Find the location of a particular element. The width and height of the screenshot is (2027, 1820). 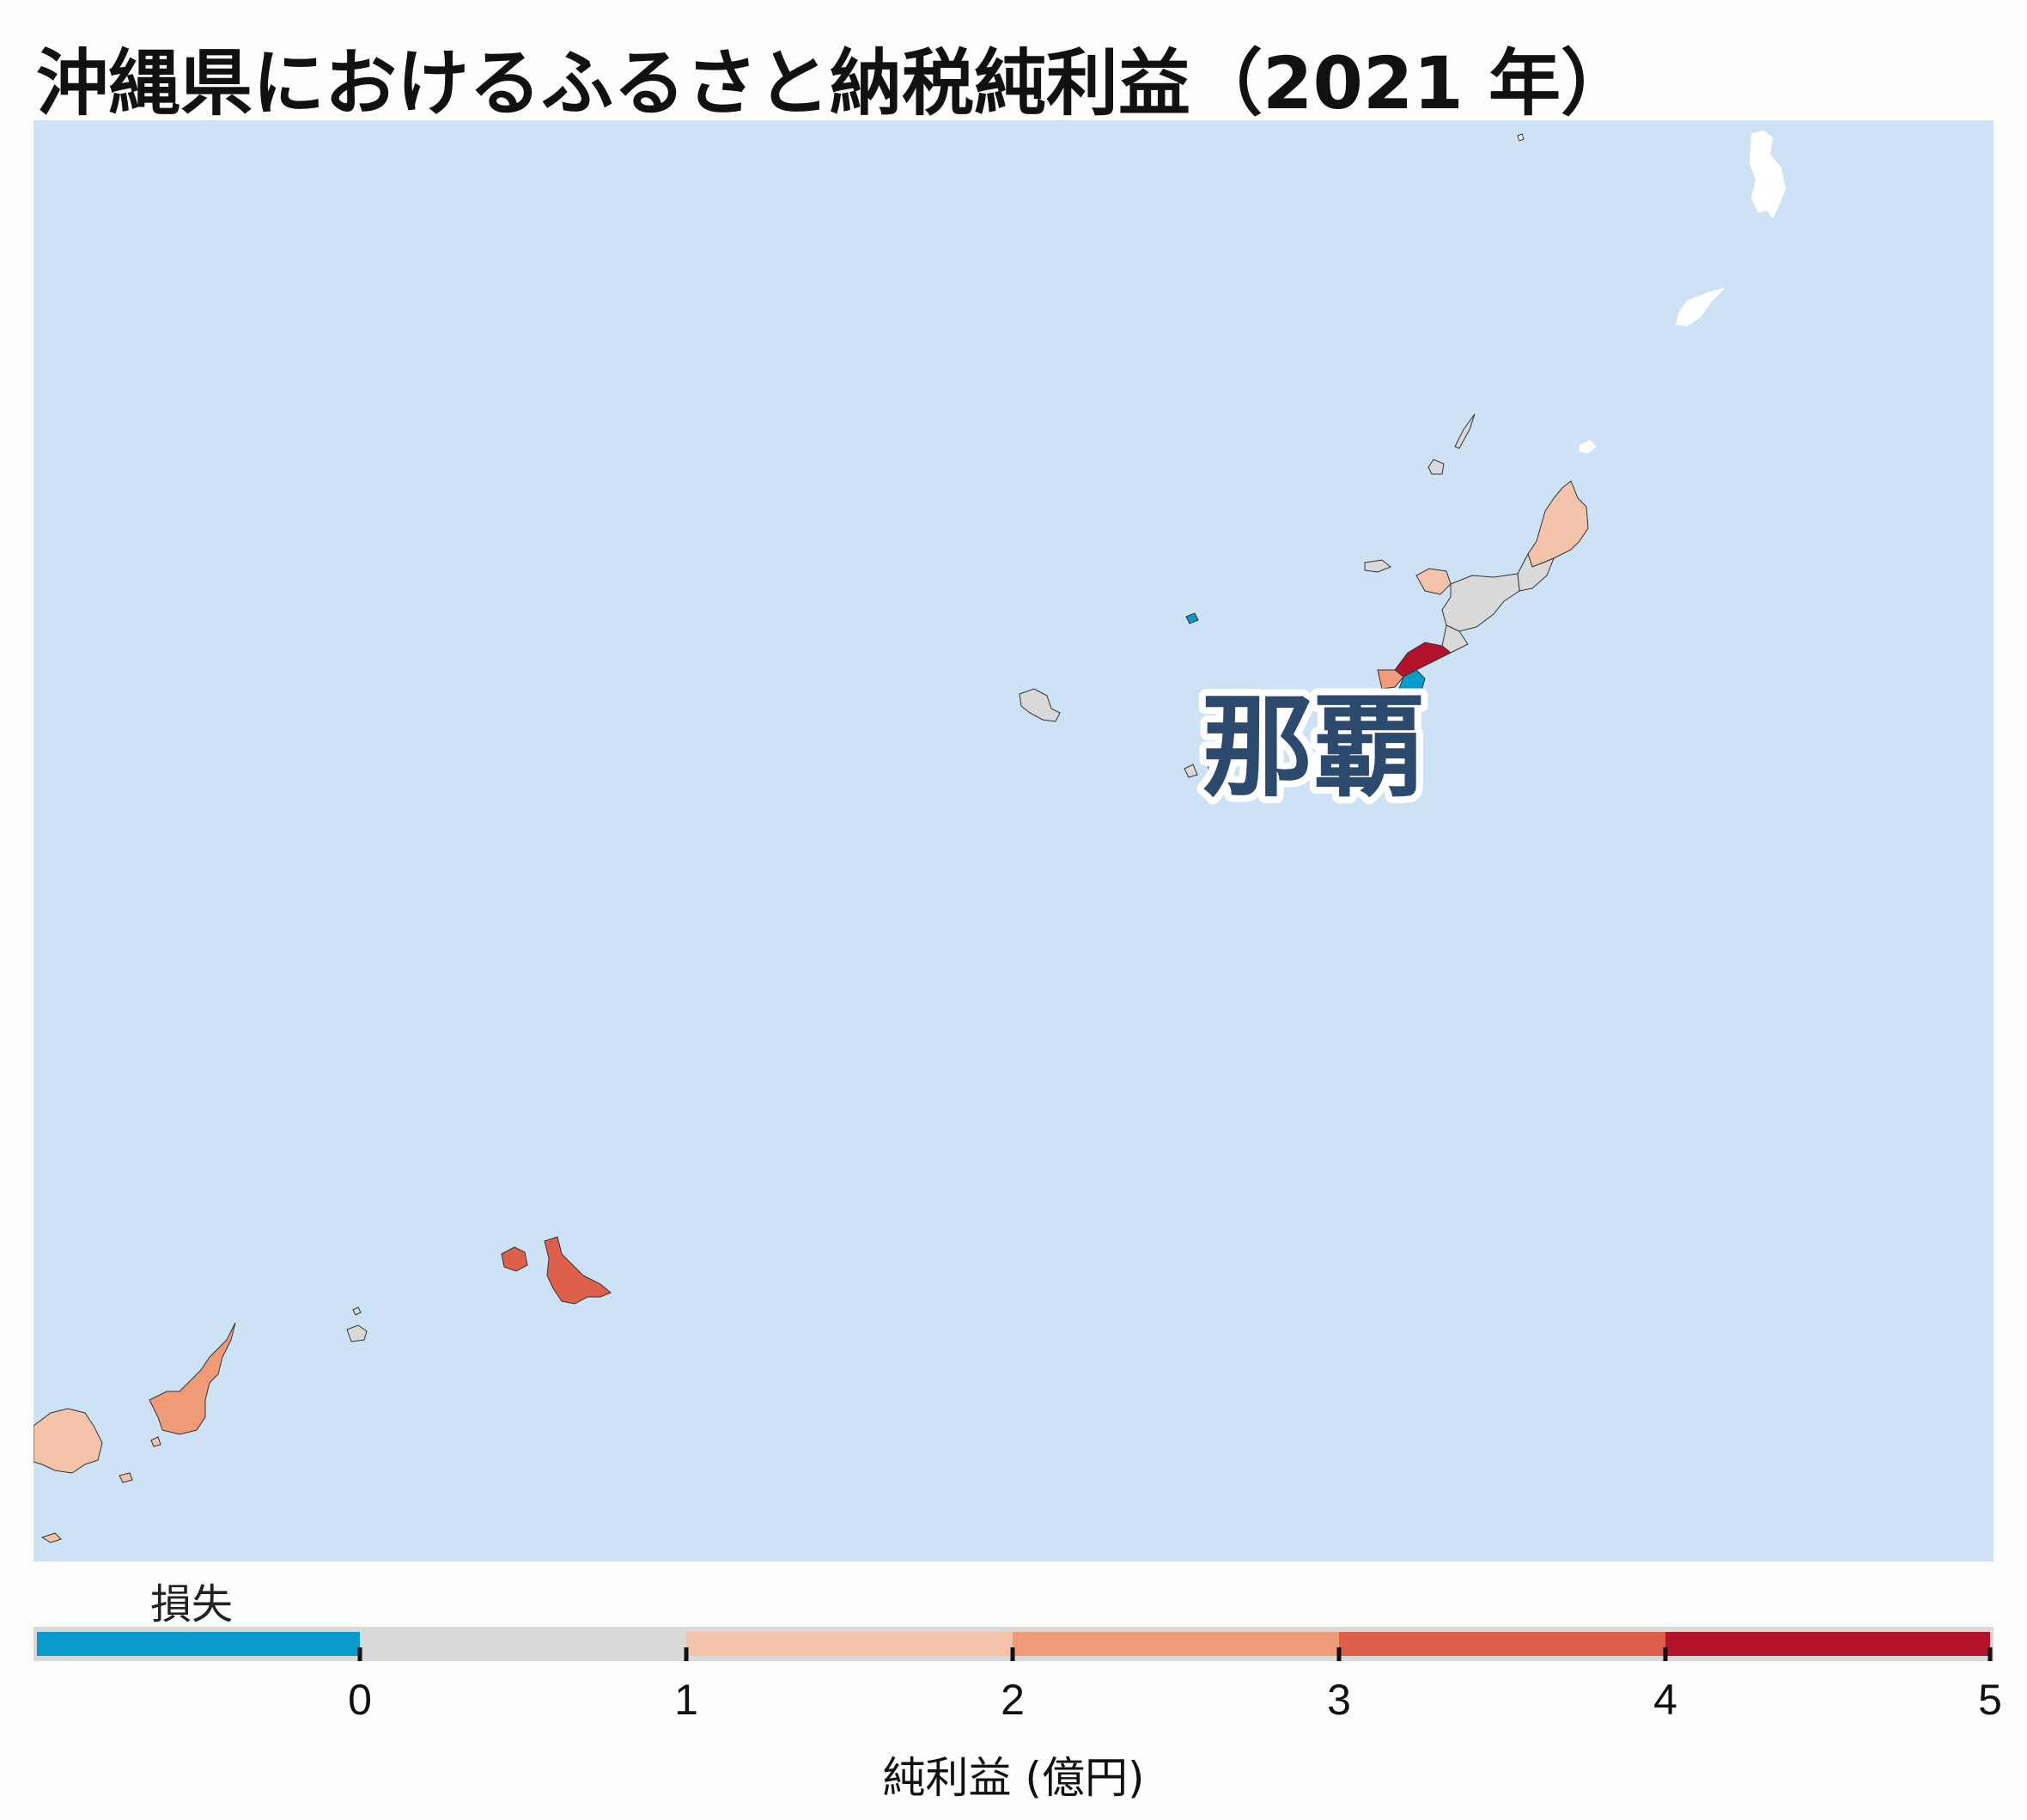

region-urasoe is located at coordinates (1390, 679).